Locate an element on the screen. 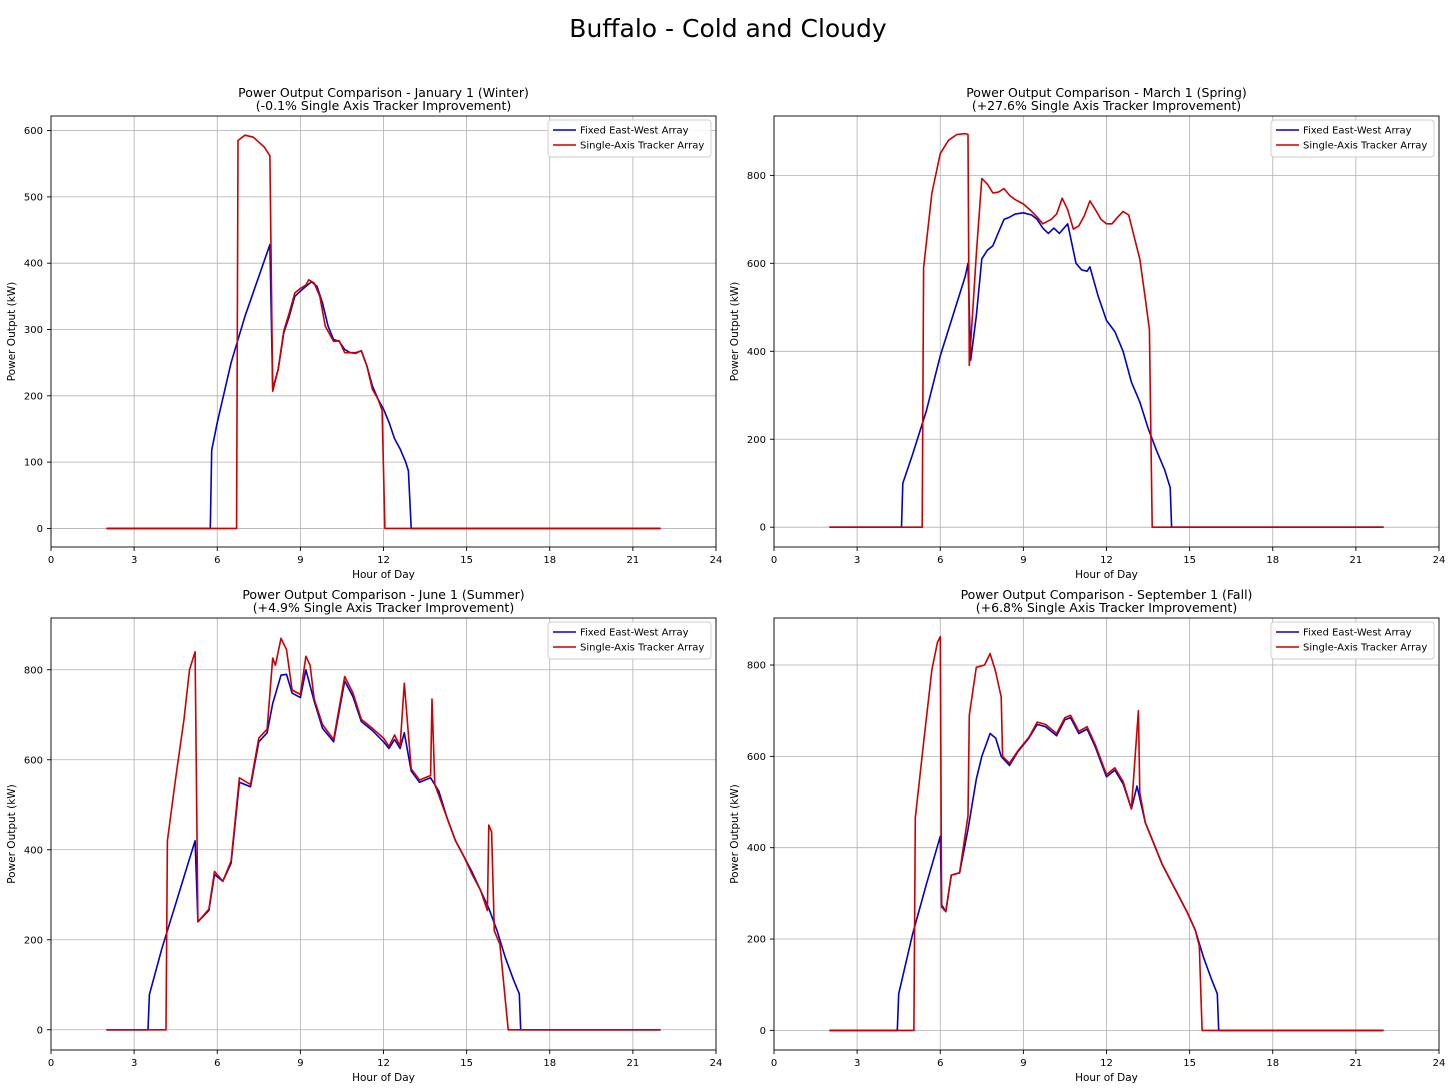 The image size is (1456, 1091). chart-subtitle: (+27.6% Single Axis Tracker Improvement) is located at coordinates (1106, 105).